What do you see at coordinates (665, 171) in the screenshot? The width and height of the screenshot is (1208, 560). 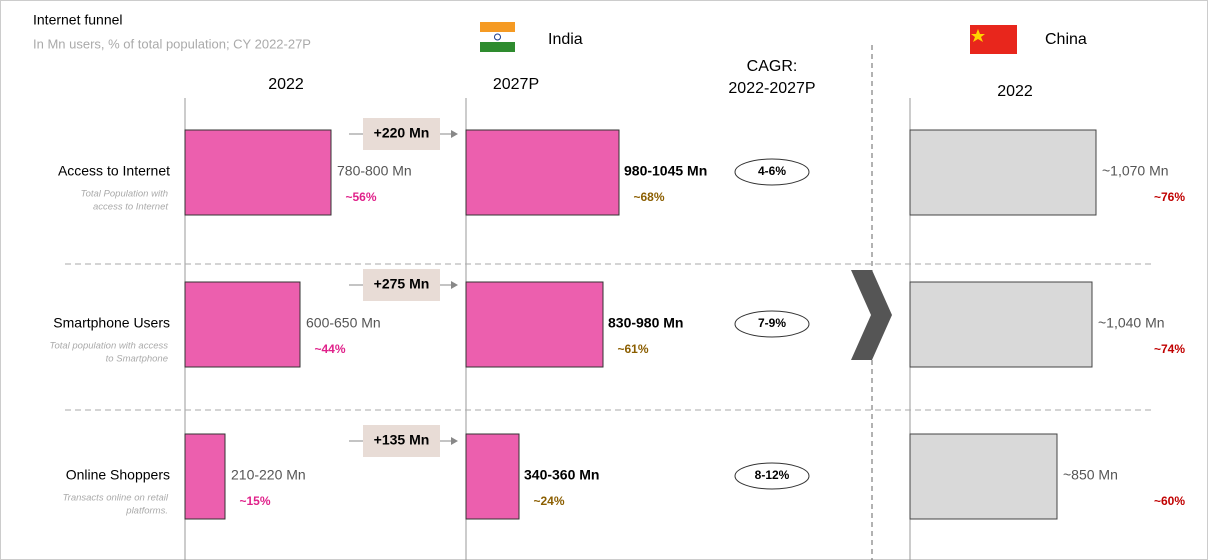 I see `value-label: 980-1045 Mn` at bounding box center [665, 171].